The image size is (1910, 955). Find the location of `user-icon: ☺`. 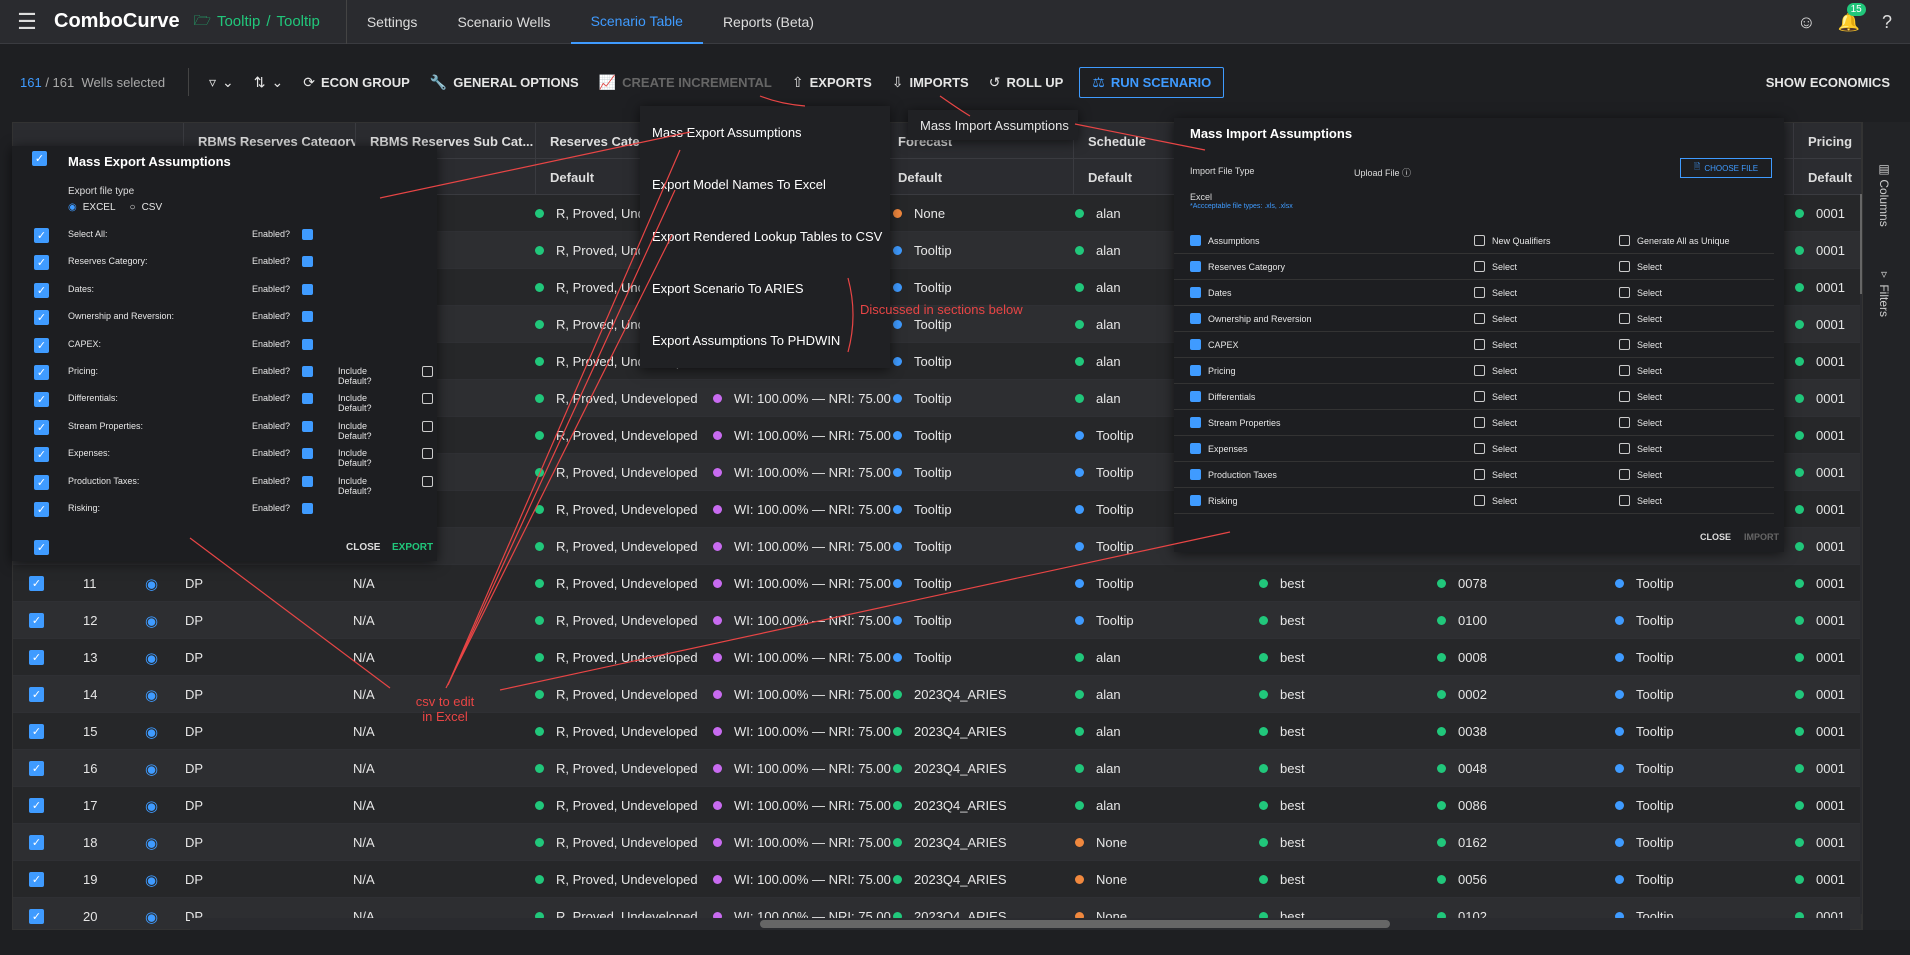

user-icon: ☺ is located at coordinates (1806, 21).